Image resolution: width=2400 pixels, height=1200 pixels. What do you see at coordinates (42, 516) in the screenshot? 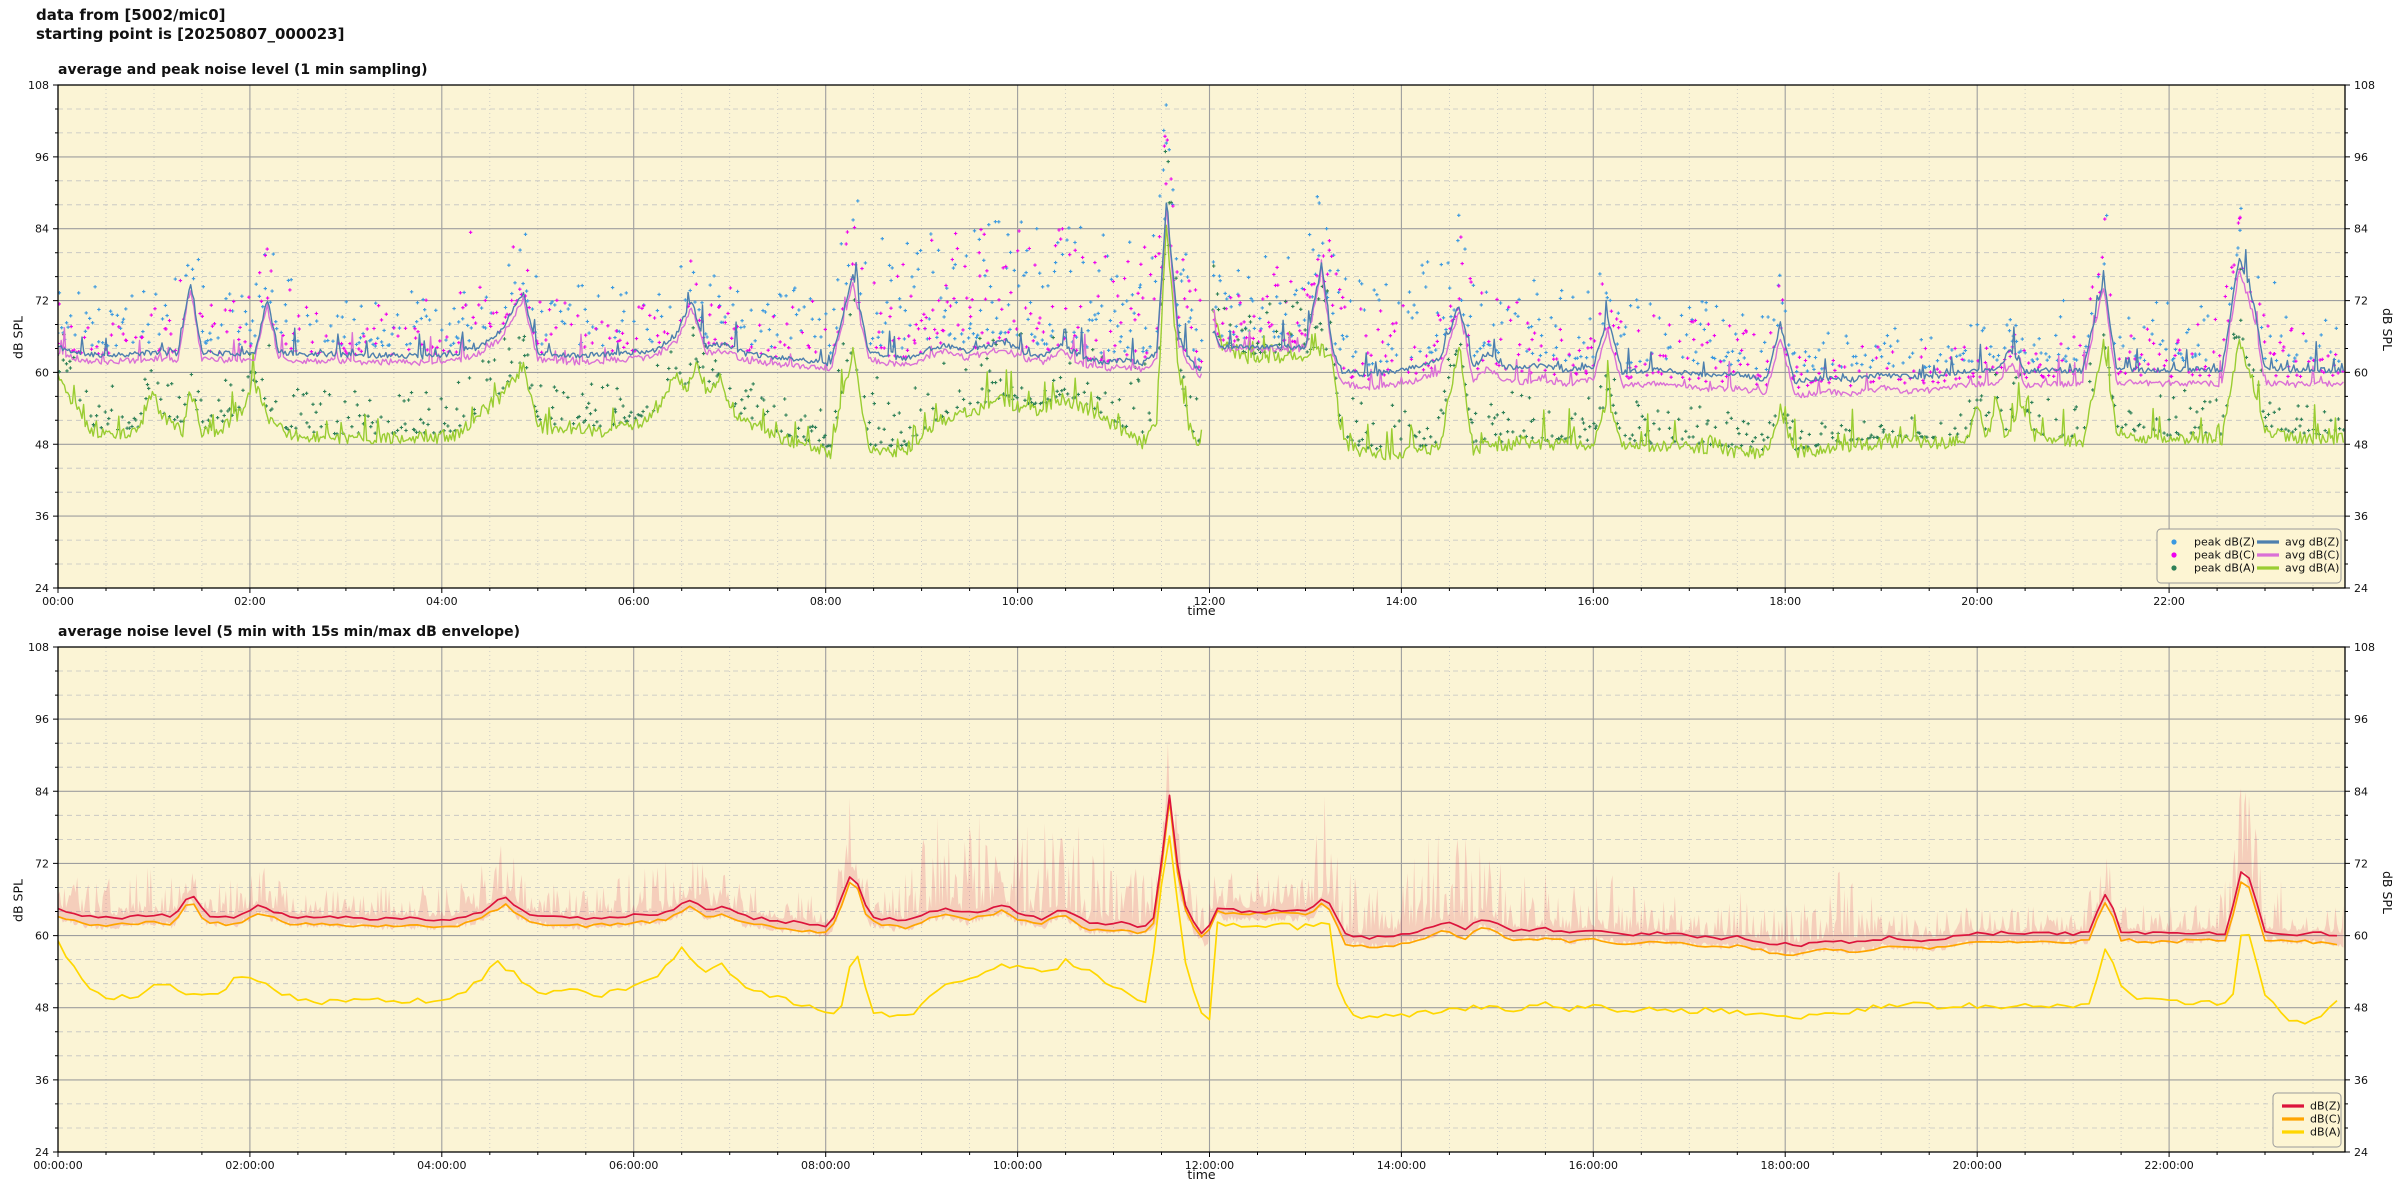
I see `chart1-y-tick-label-left: 36` at bounding box center [42, 516].